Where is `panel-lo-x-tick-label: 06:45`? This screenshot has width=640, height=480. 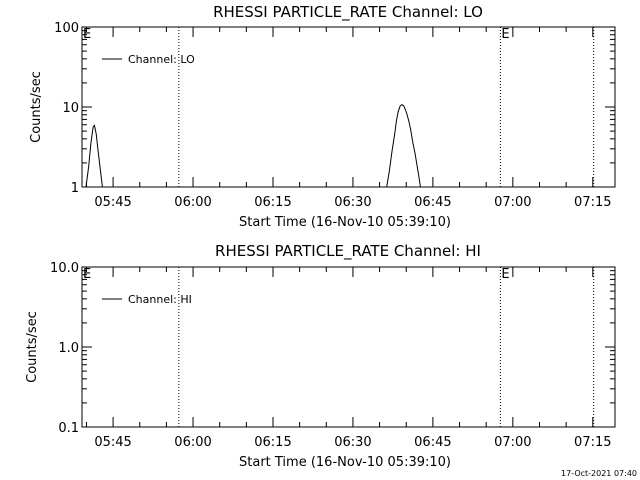 panel-lo-x-tick-label: 06:45 is located at coordinates (432, 202).